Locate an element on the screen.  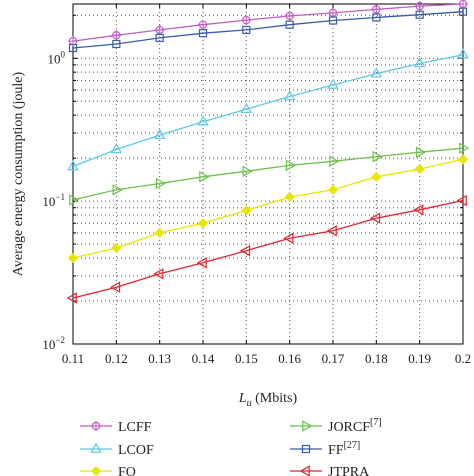
legend-item-fo: FO is located at coordinates (108, 470).